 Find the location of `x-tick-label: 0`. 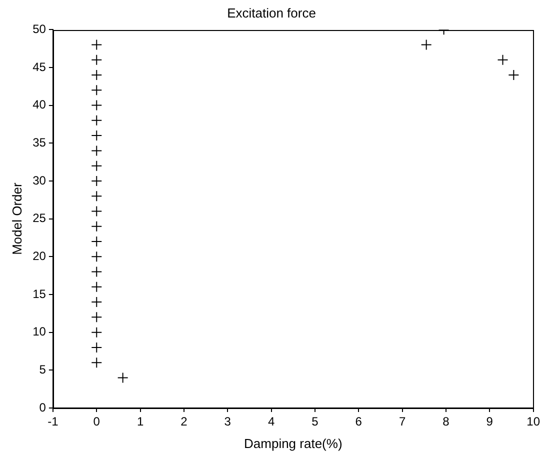

x-tick-label: 0 is located at coordinates (96, 421).